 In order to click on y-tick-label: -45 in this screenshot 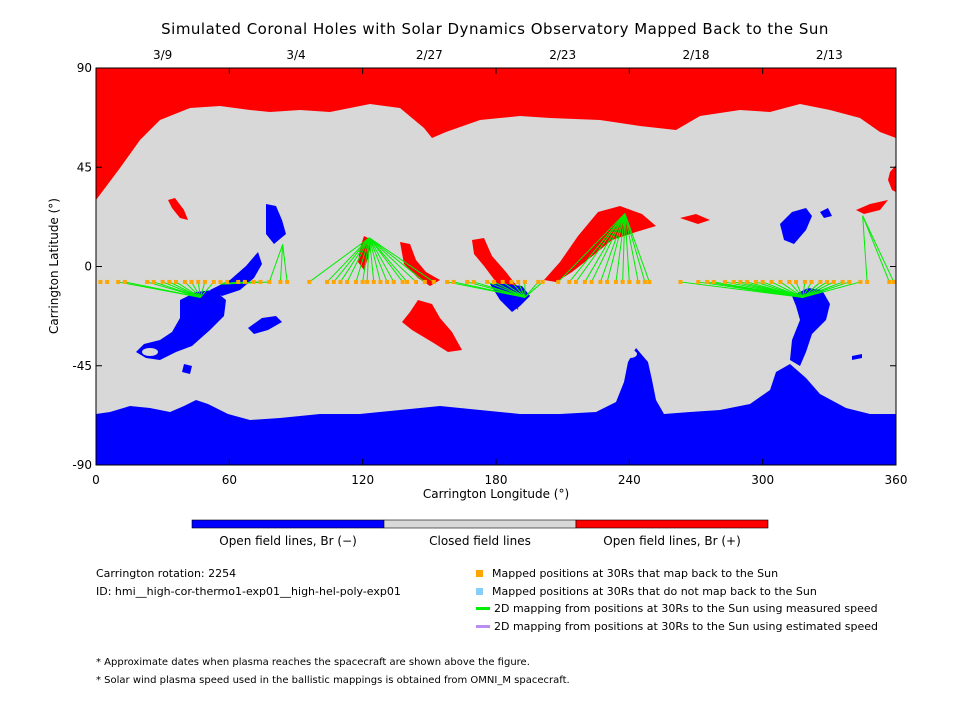, I will do `click(82, 366)`.